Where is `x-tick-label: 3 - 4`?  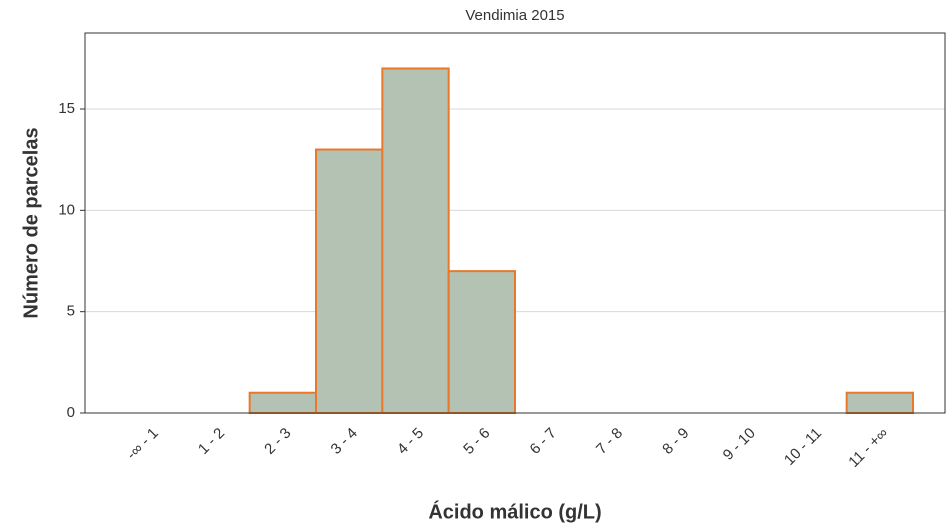 x-tick-label: 3 - 4 is located at coordinates (344, 441).